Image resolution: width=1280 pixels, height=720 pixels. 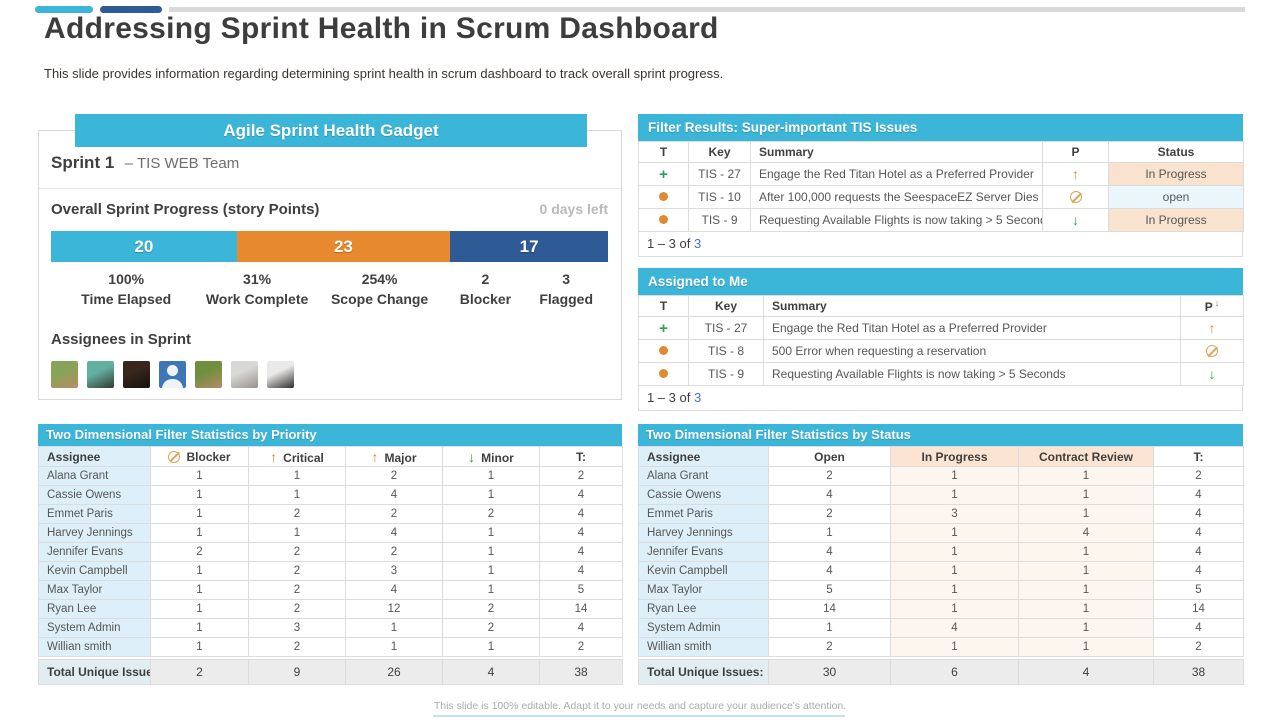 What do you see at coordinates (297, 456) in the screenshot?
I see `column-header-critical: ↑ Critical` at bounding box center [297, 456].